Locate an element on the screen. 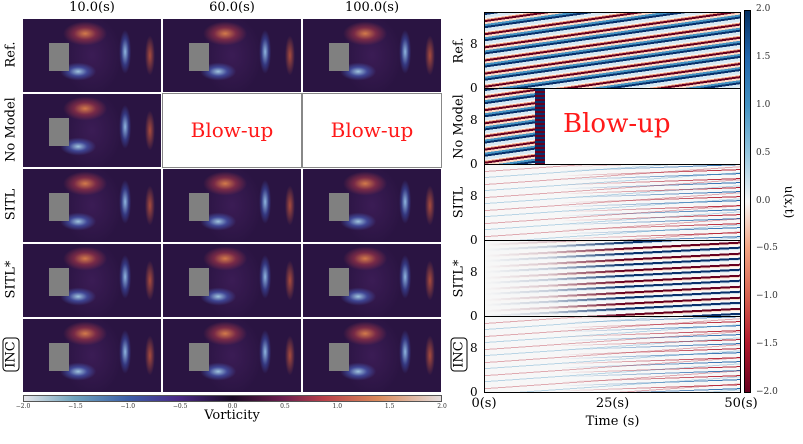 This screenshot has width=803, height=444. inc-label-box: INC is located at coordinates (11, 354).